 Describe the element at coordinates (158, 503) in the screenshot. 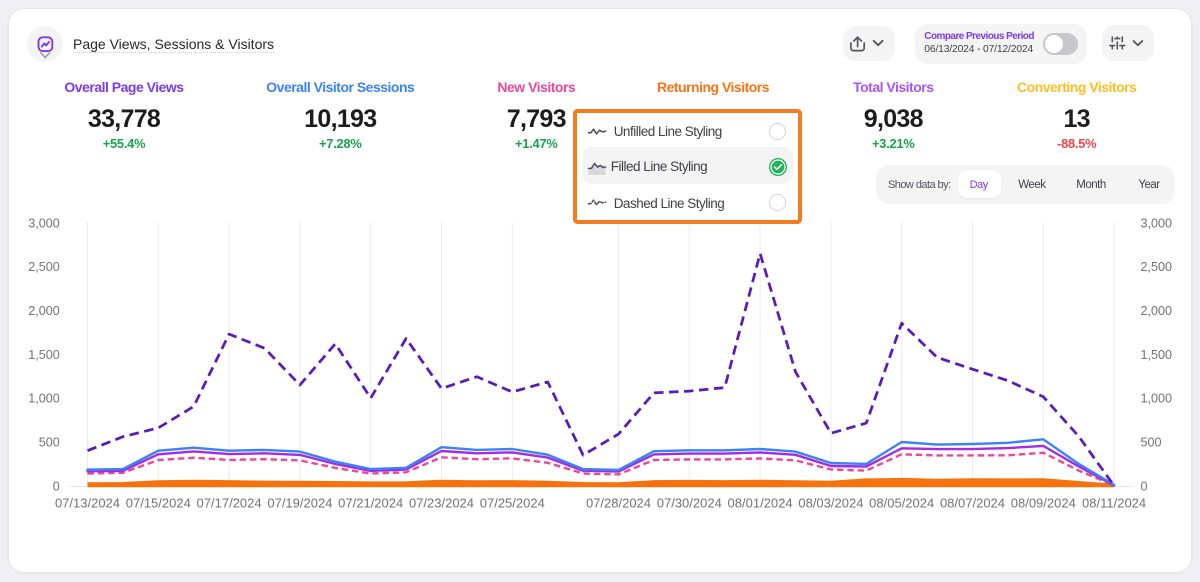

I see `svg-text: 07/15/2024` at that location.